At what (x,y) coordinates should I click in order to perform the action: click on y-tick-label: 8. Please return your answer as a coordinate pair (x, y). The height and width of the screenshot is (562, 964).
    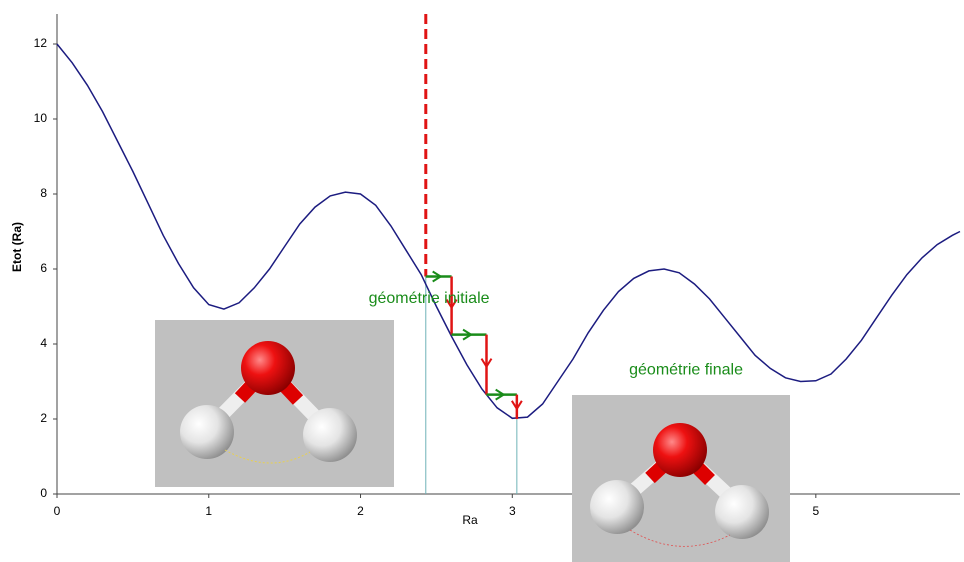
    Looking at the image, I should click on (43, 193).